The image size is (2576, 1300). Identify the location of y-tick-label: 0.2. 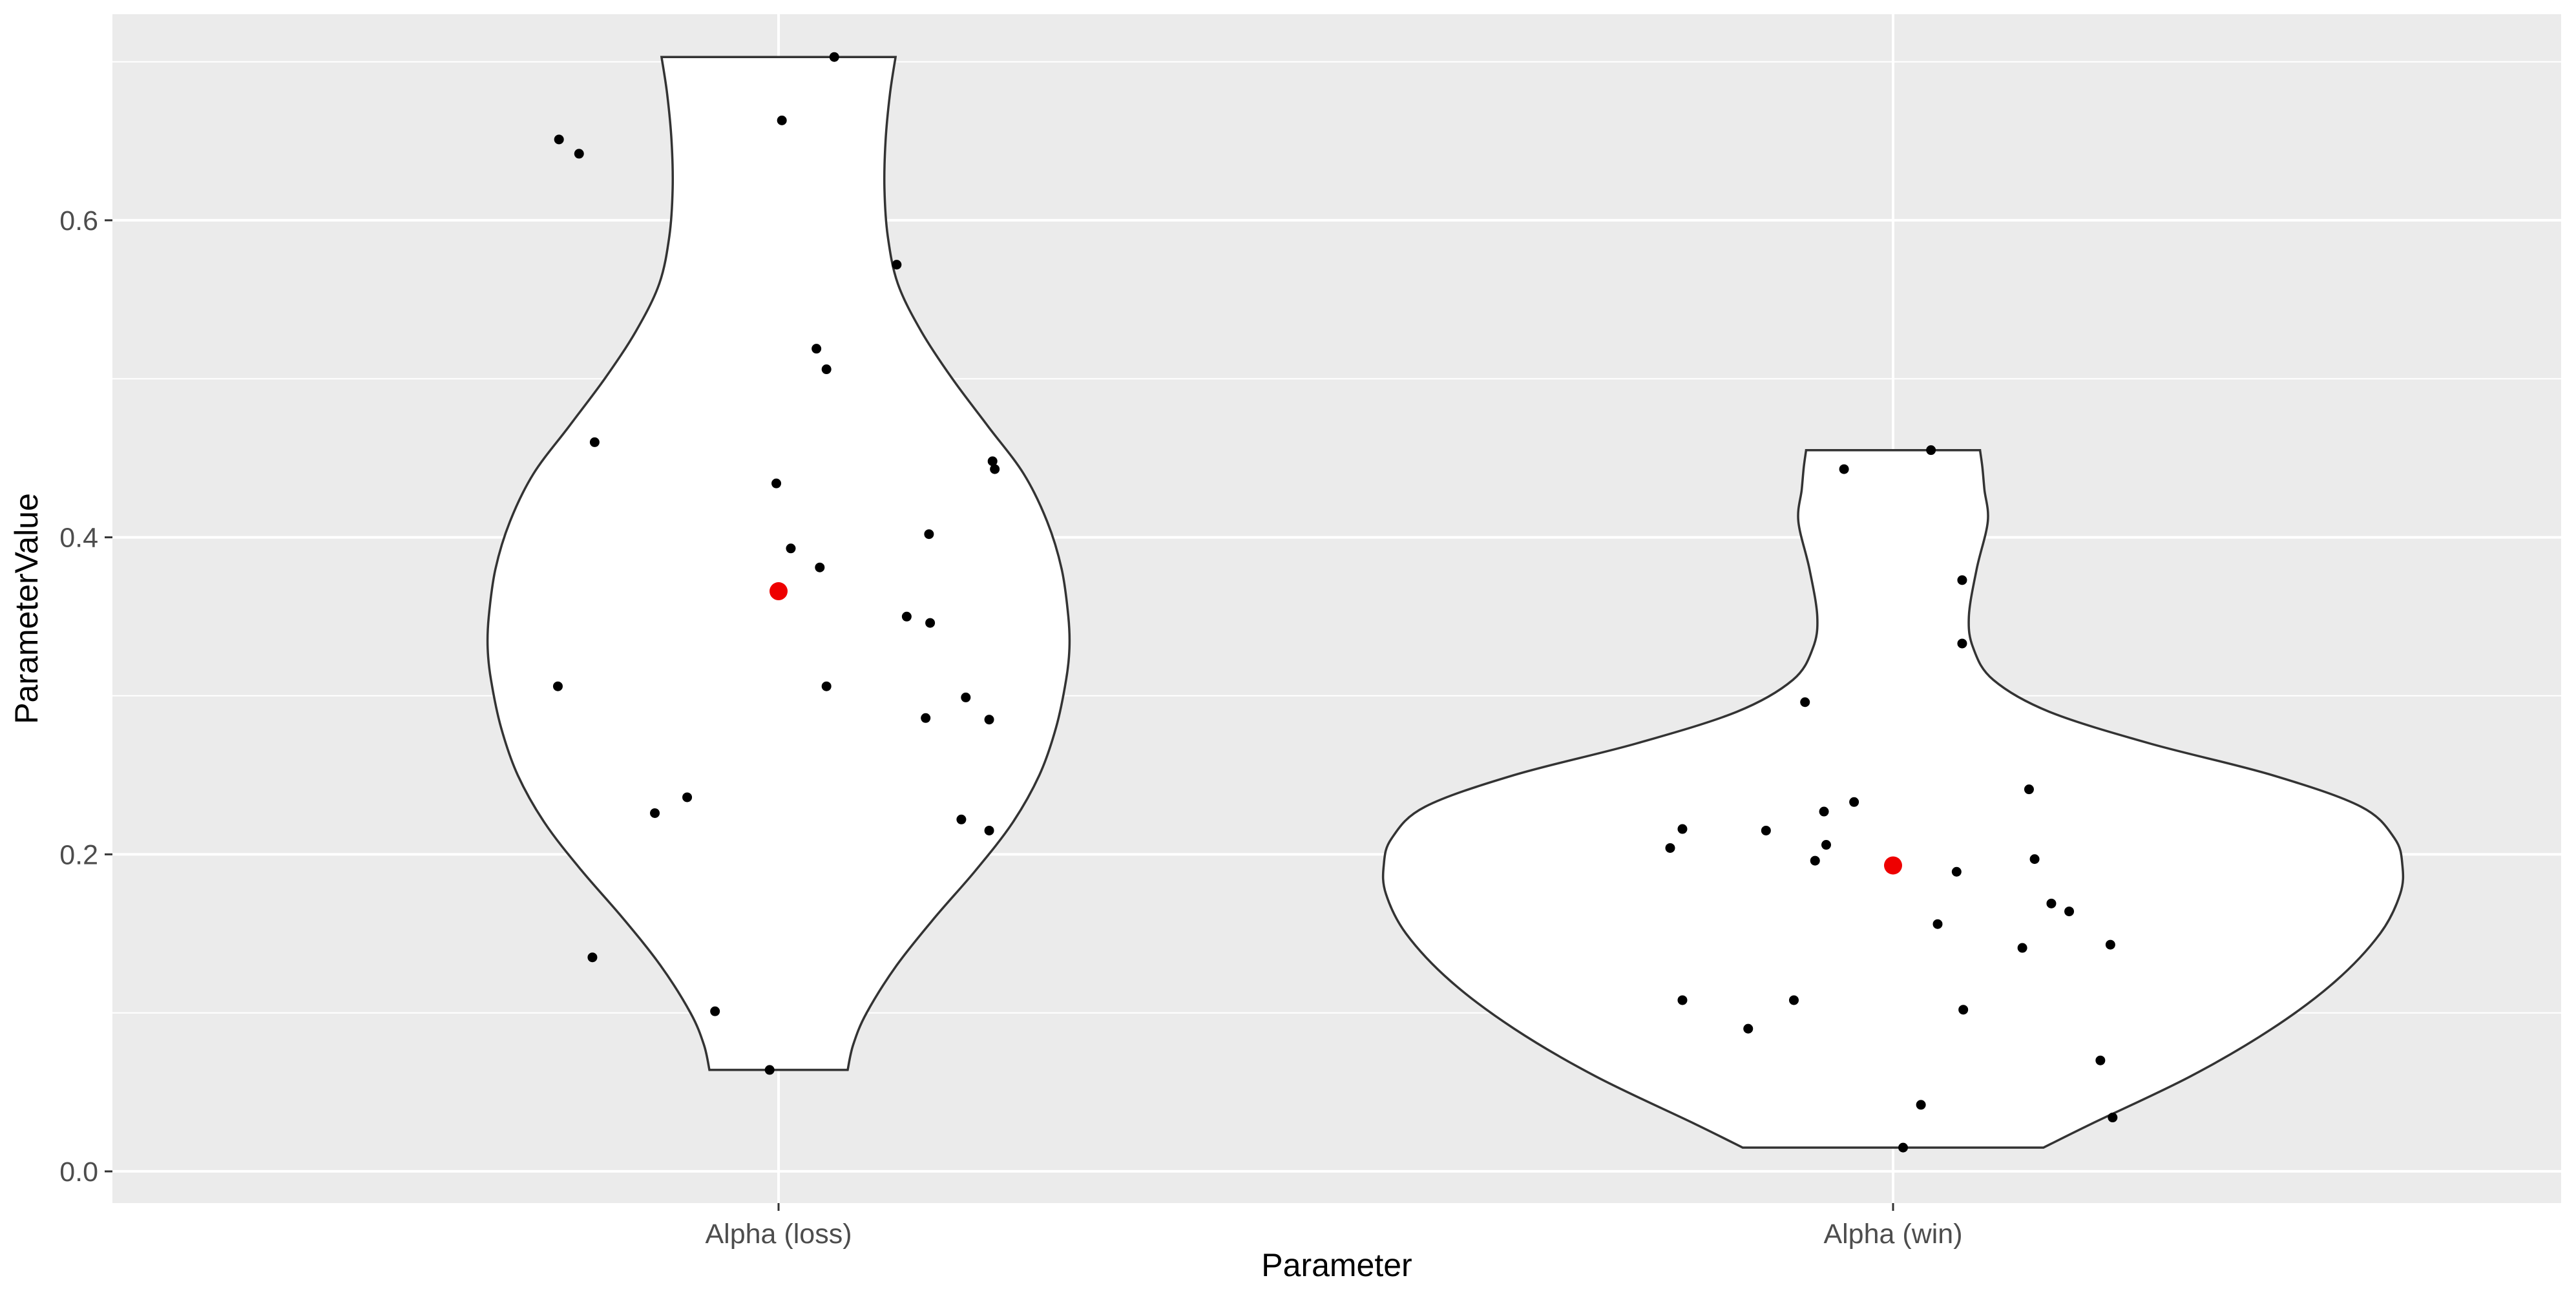
(78, 854).